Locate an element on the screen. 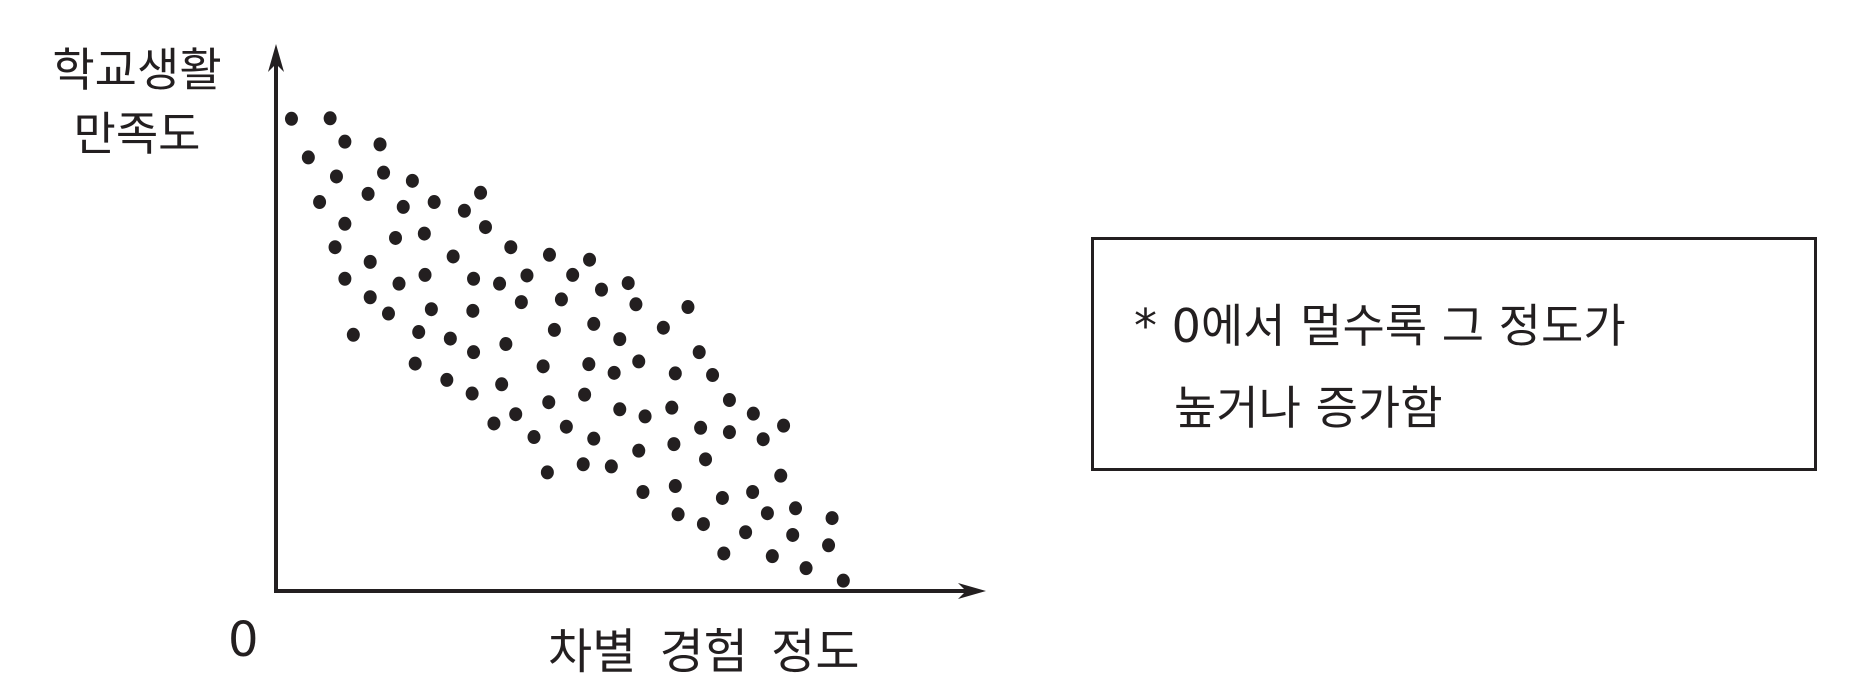 This screenshot has height=699, width=1860. note-line-2: 높거나 증가함 is located at coordinates (1308, 408).